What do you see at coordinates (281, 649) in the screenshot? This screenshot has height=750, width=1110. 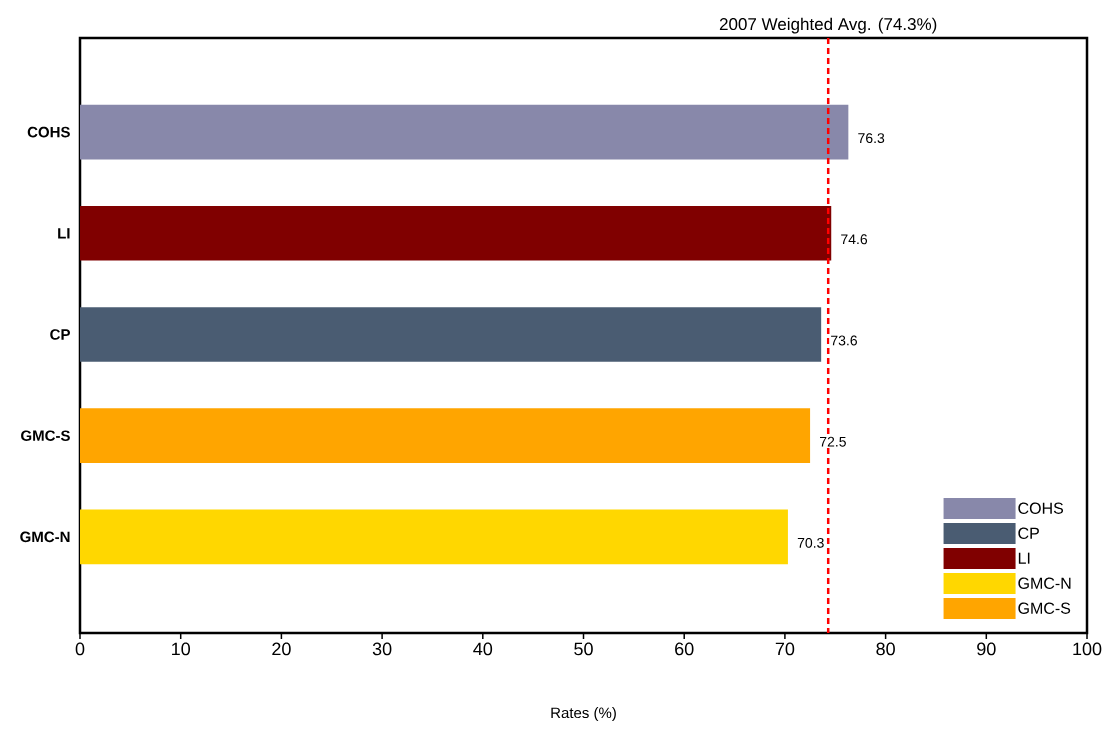 I see `x-tick-label: 20` at bounding box center [281, 649].